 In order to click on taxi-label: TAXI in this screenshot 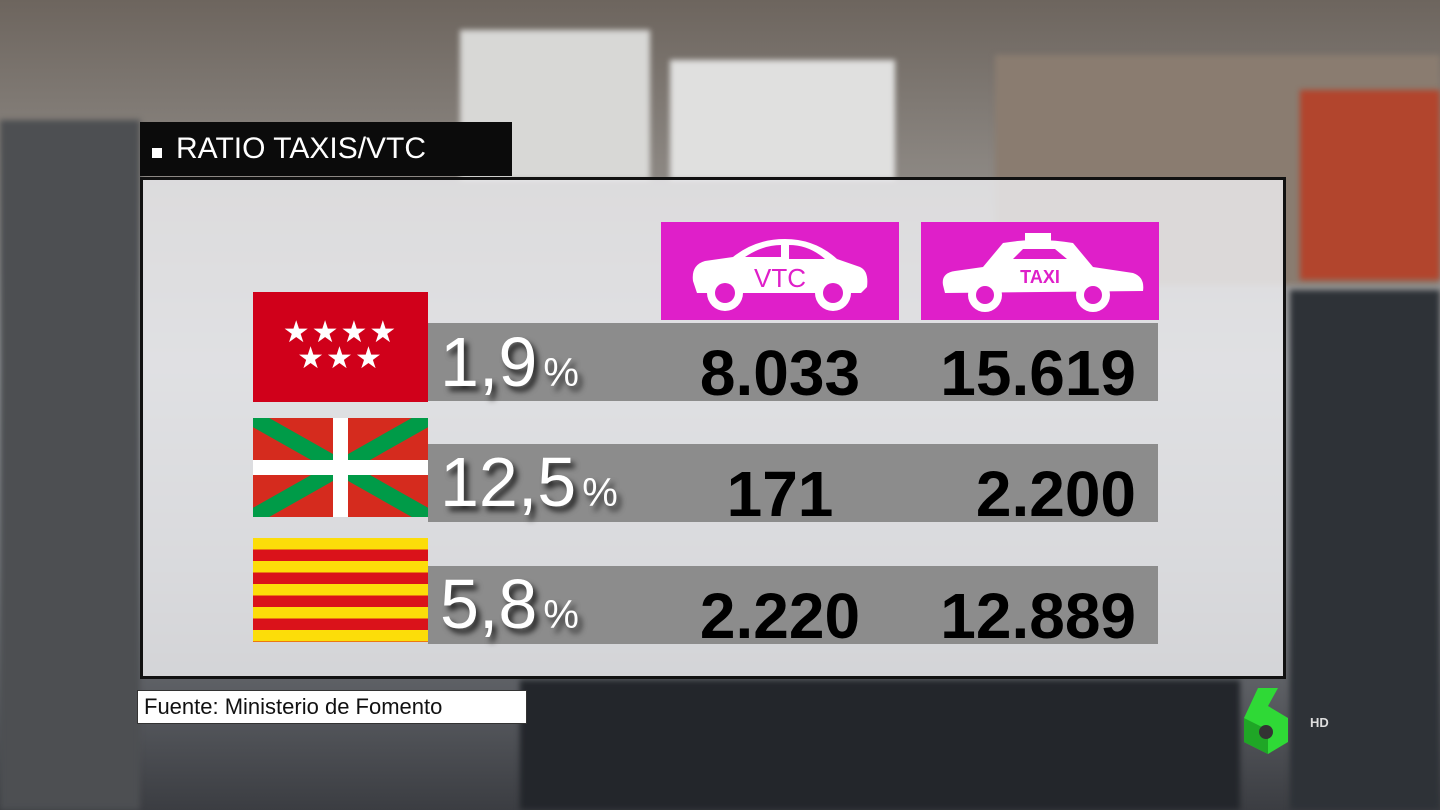, I will do `click(1040, 277)`.